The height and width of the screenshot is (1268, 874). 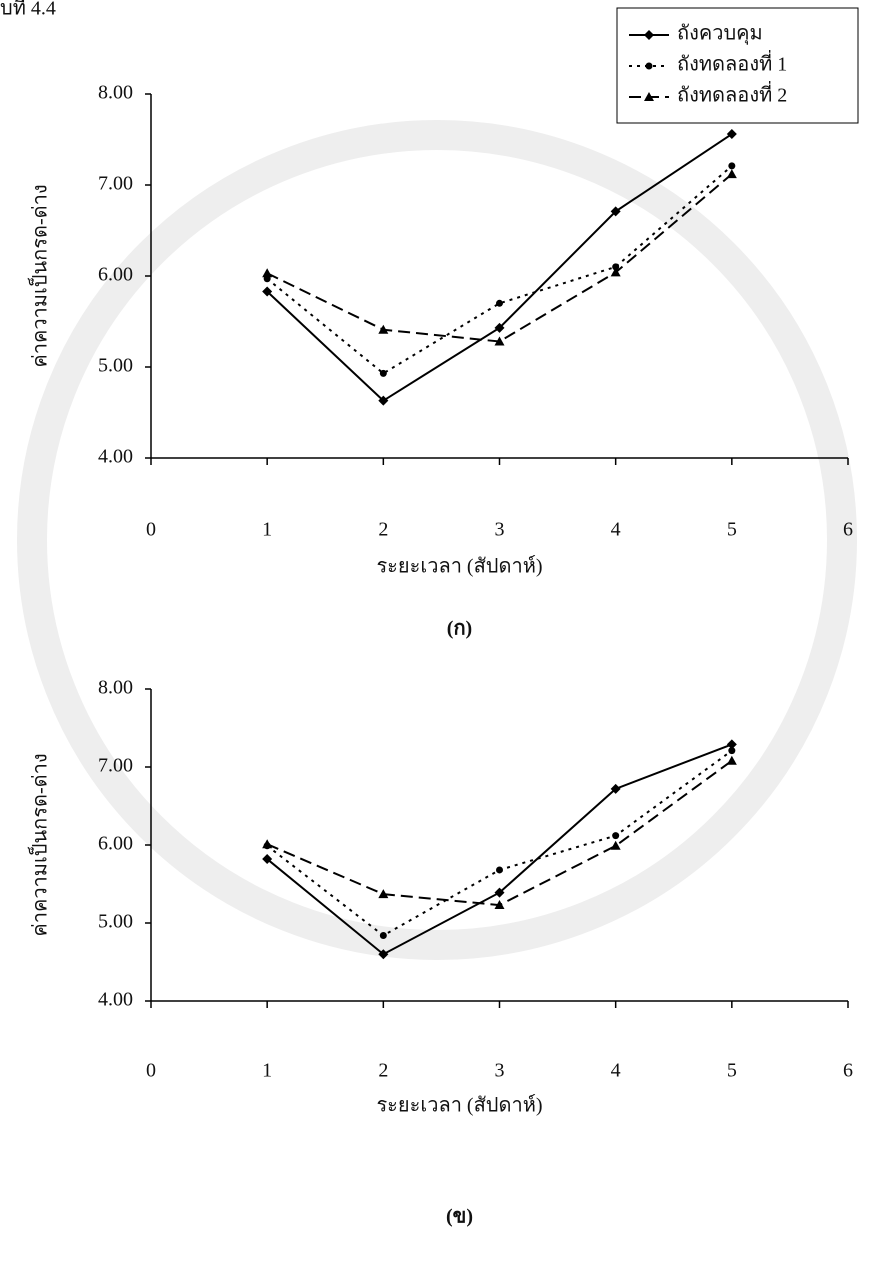 What do you see at coordinates (499, 270) in the screenshot?
I see `series-line` at bounding box center [499, 270].